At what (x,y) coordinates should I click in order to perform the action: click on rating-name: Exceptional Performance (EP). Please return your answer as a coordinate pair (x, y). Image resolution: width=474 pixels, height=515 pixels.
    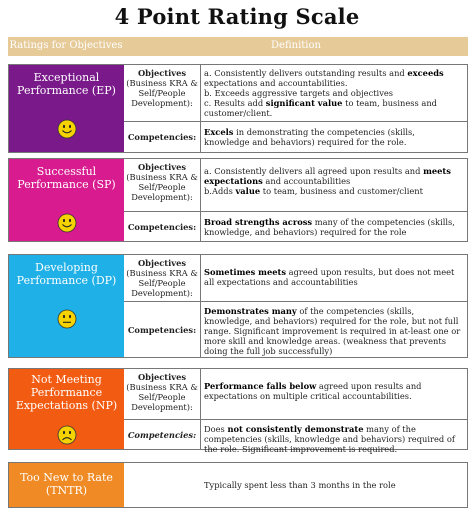
    Looking at the image, I should click on (66, 84).